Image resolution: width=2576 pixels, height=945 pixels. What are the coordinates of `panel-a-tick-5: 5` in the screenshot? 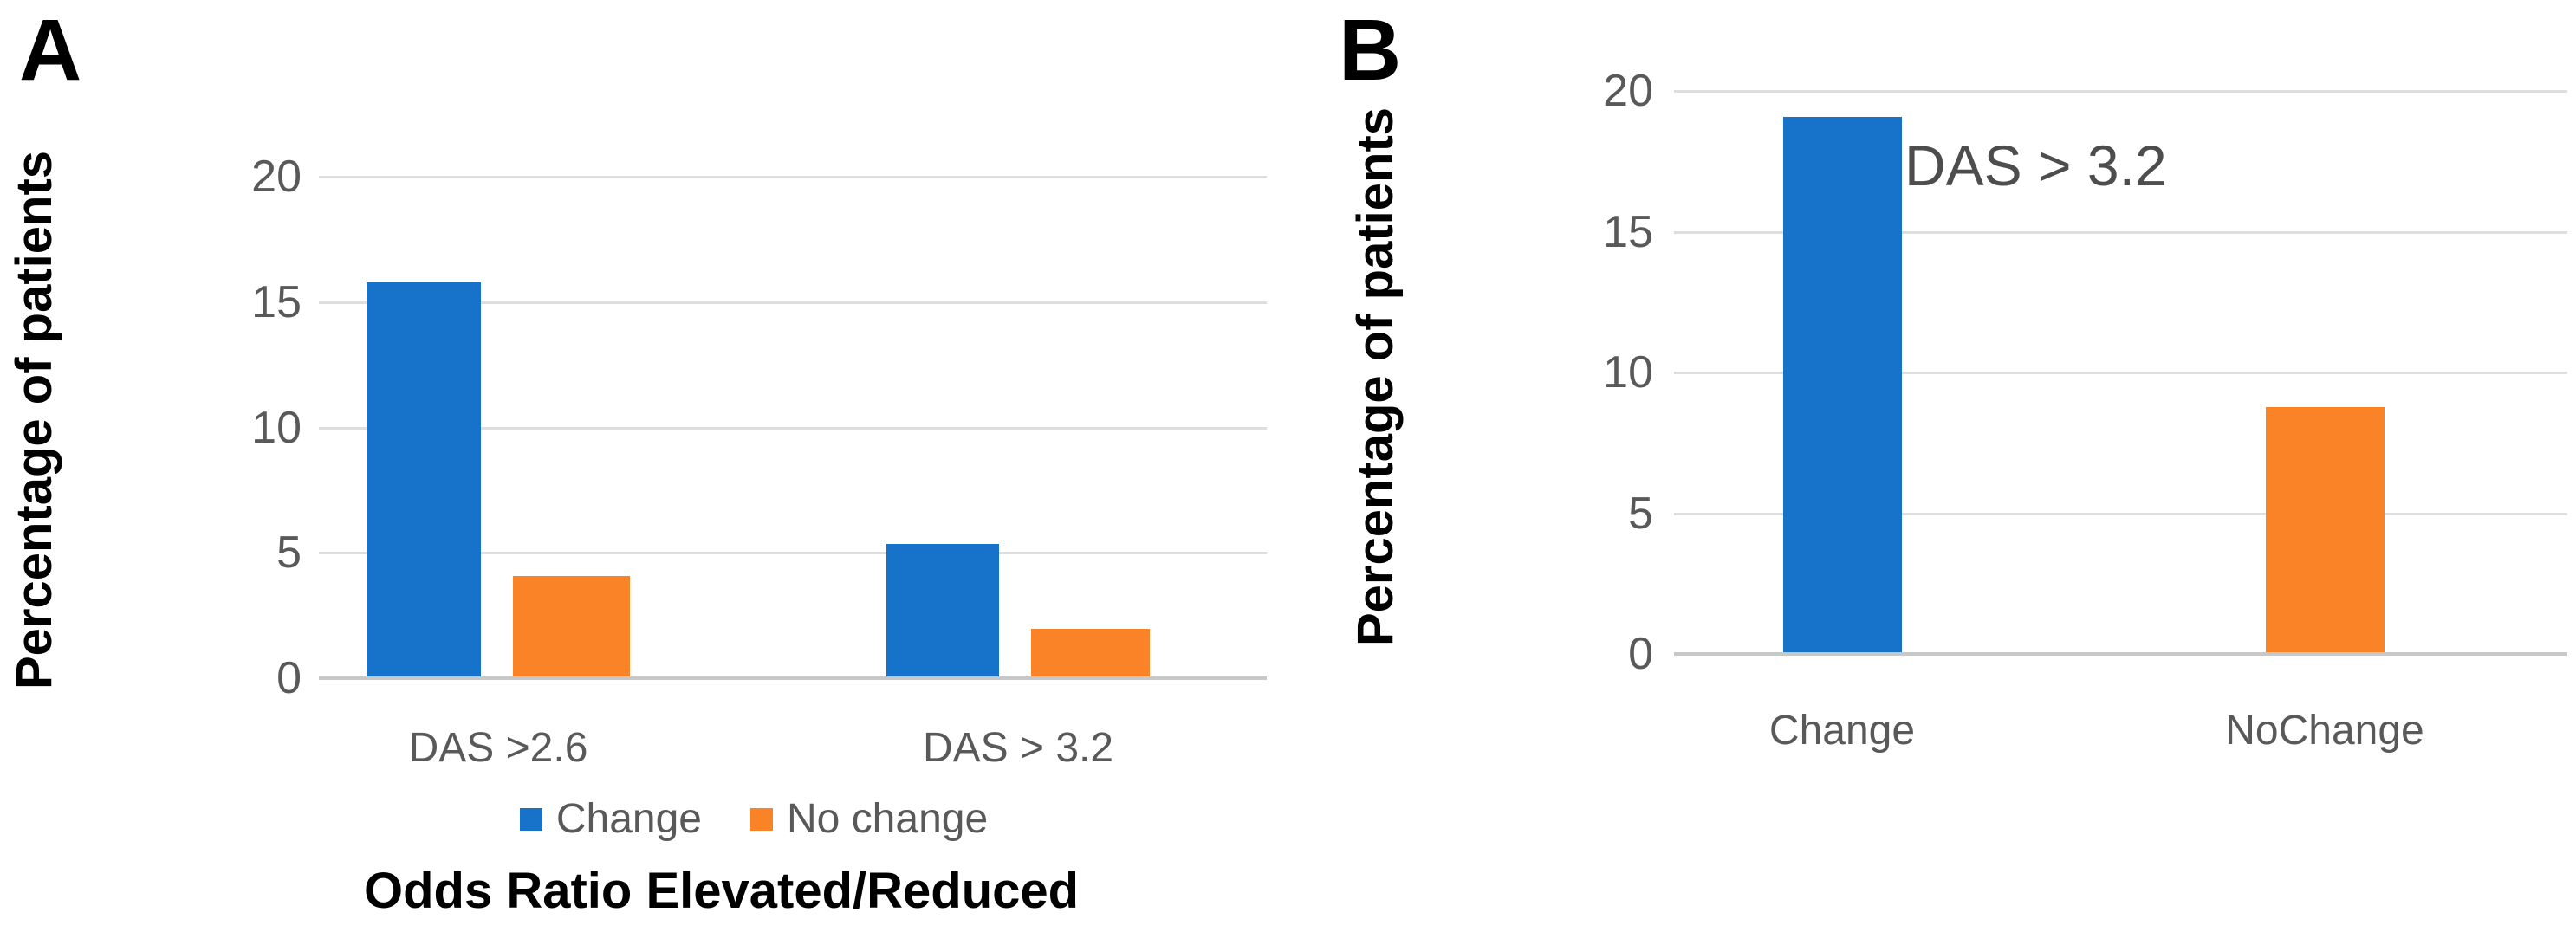 It's located at (289, 553).